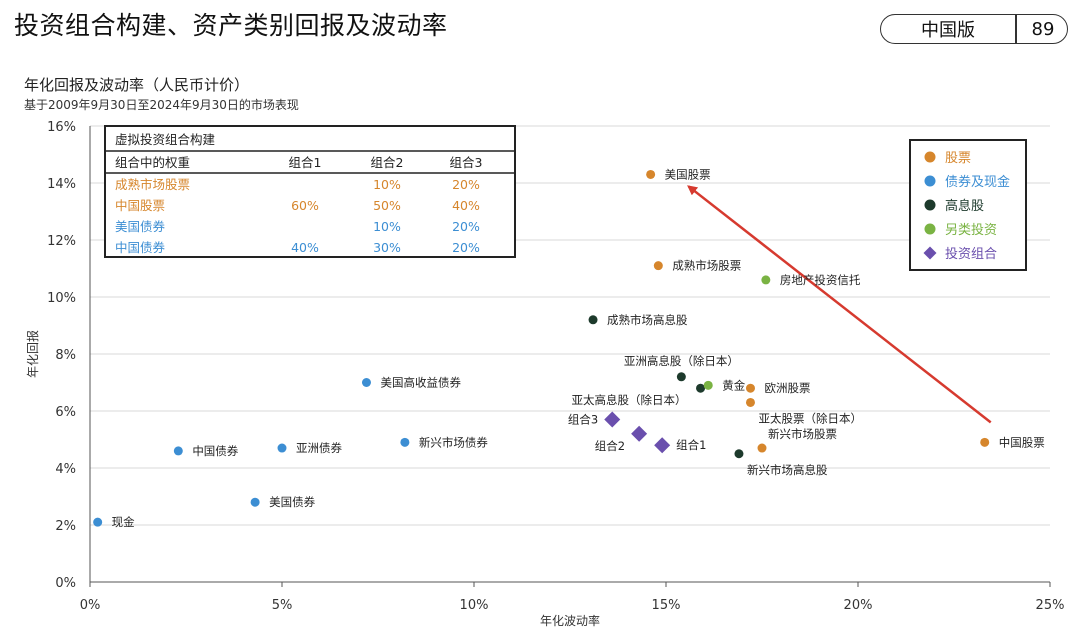  Describe the element at coordinates (292, 502) in the screenshot. I see `point-label: 美国债券` at that location.